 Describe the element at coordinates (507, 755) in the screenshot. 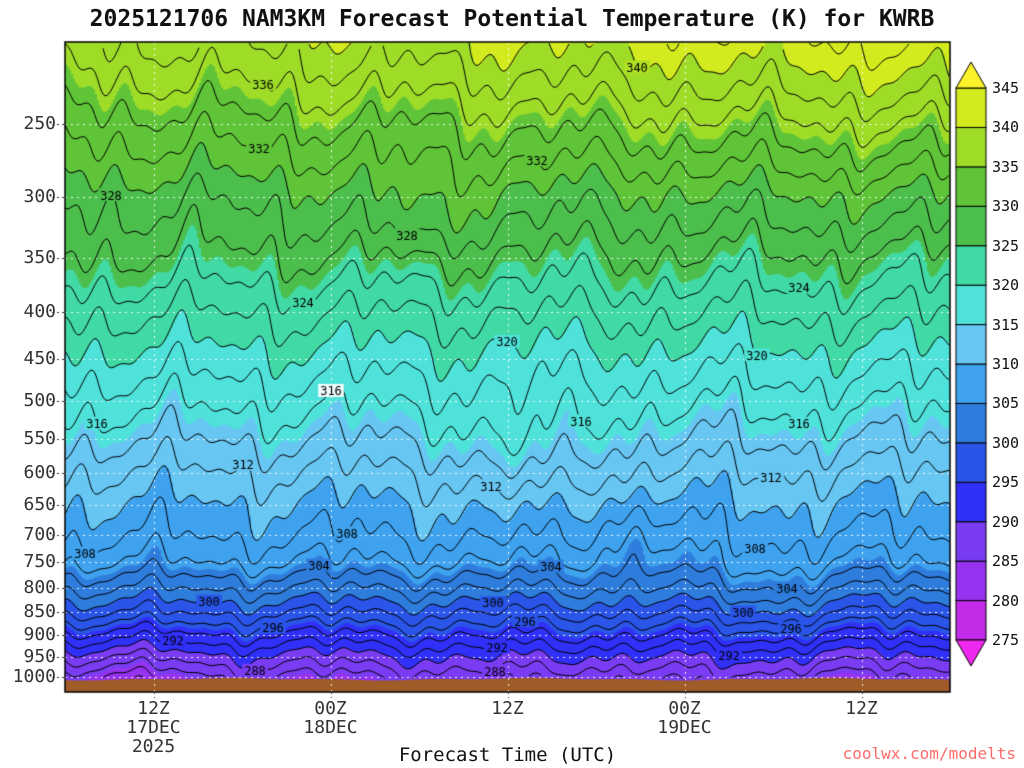

I see `x-axis-label: Forecast Time (UTC)` at that location.